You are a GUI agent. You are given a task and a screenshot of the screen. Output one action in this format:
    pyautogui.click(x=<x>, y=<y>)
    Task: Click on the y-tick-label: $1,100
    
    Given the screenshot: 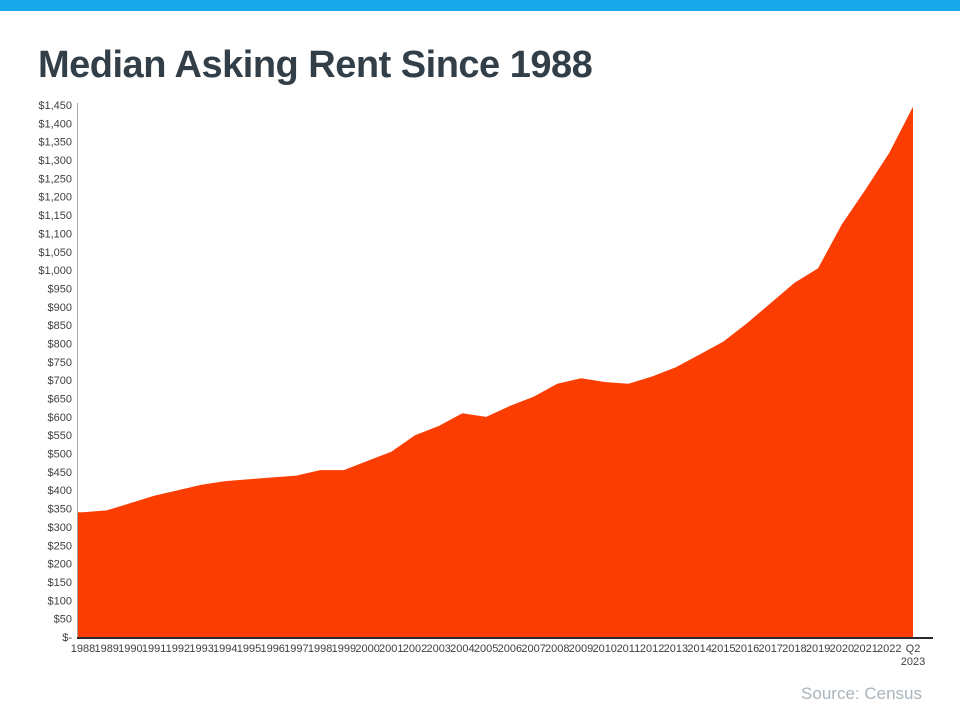 What is the action you would take?
    pyautogui.click(x=55, y=234)
    